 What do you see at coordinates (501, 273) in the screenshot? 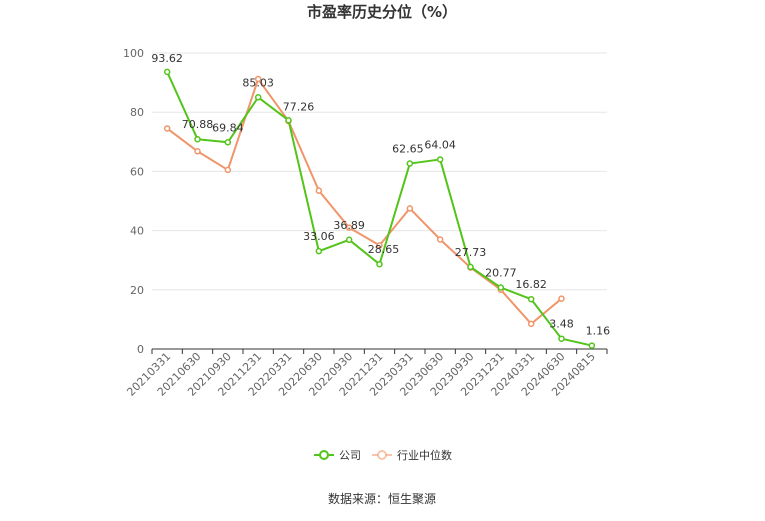
I see `data-label: 20.77` at bounding box center [501, 273].